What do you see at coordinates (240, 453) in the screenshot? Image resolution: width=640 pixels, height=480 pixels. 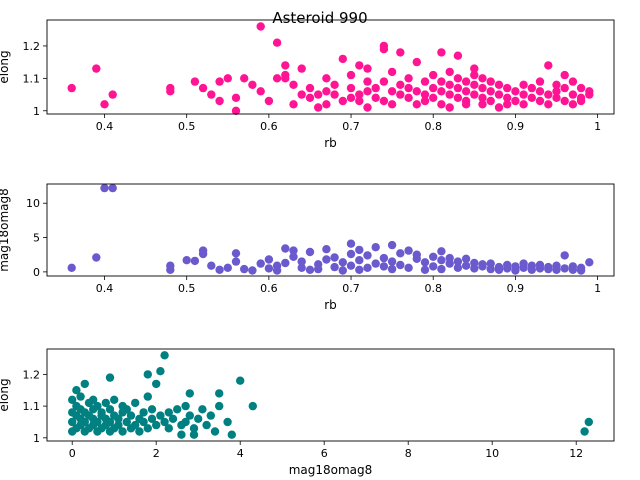 I see `x-tick-label: 4` at bounding box center [240, 453].